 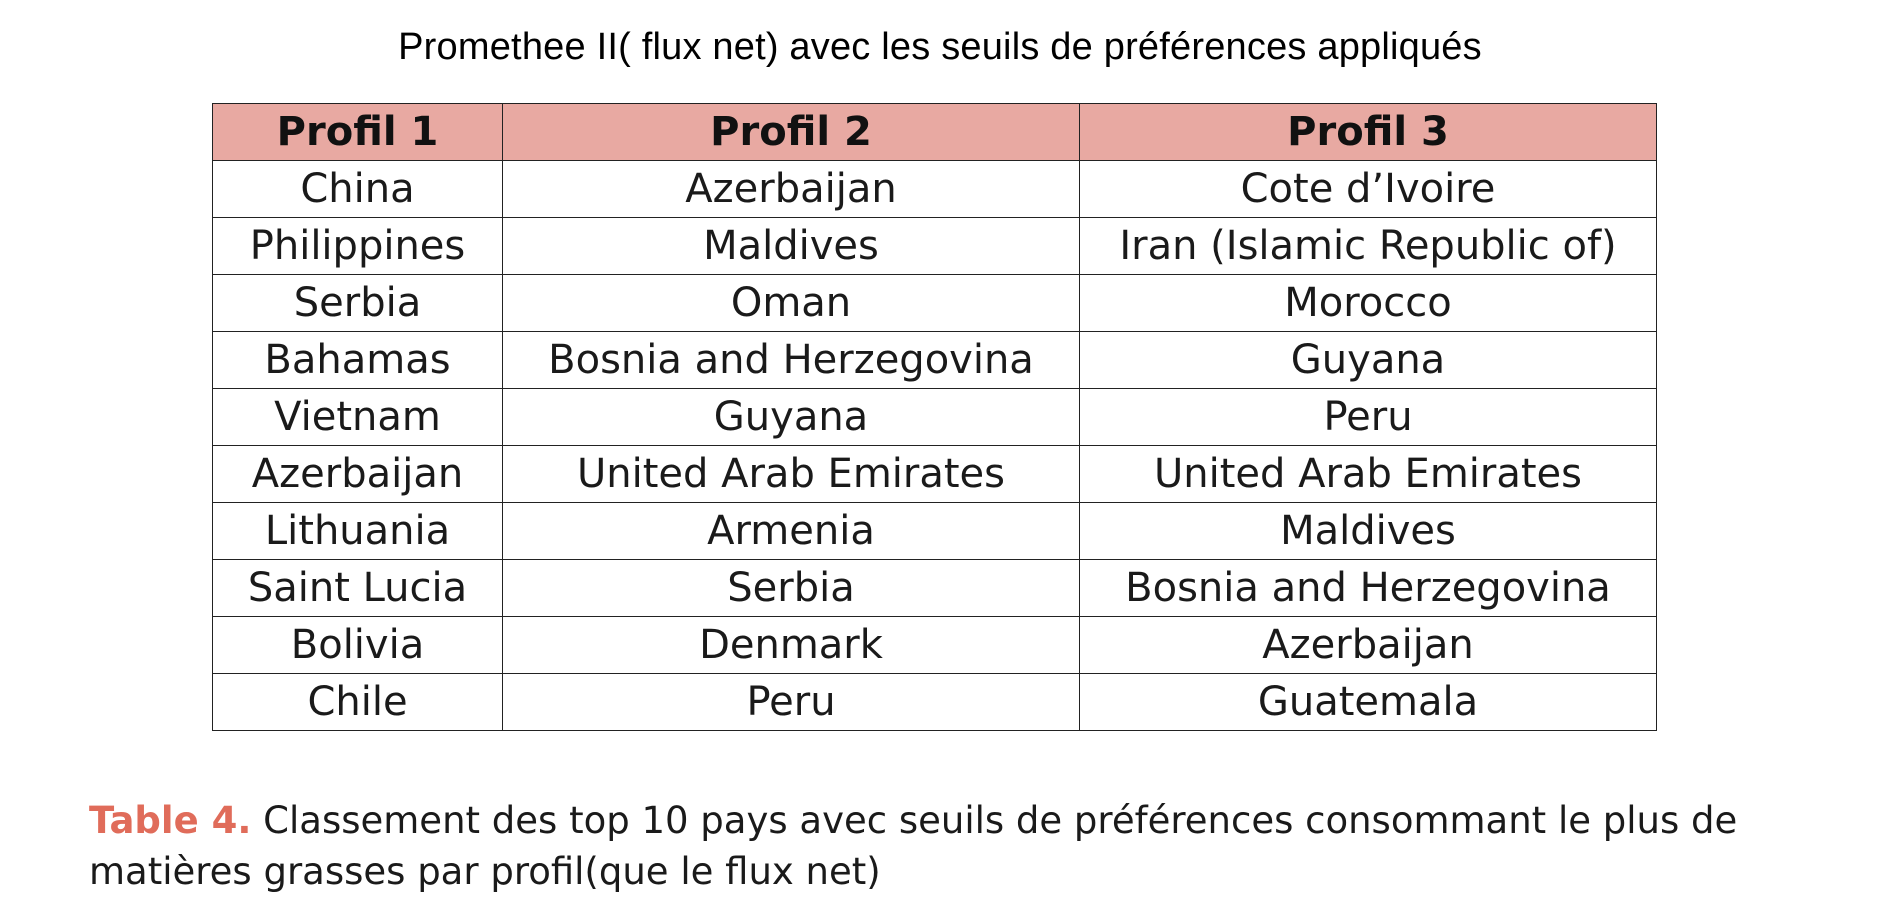 What do you see at coordinates (1368, 189) in the screenshot?
I see `table-cell: Cote d’Ivoire` at bounding box center [1368, 189].